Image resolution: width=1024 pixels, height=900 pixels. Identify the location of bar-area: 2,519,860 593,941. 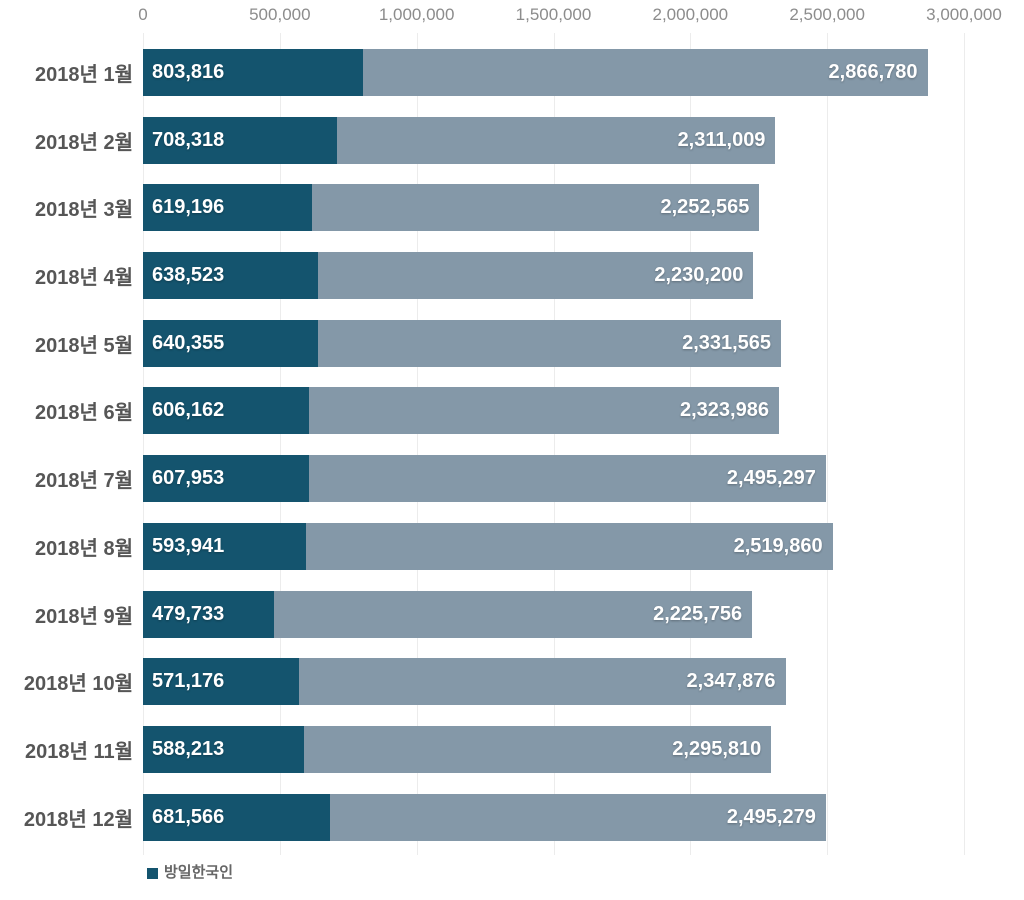
(553, 546).